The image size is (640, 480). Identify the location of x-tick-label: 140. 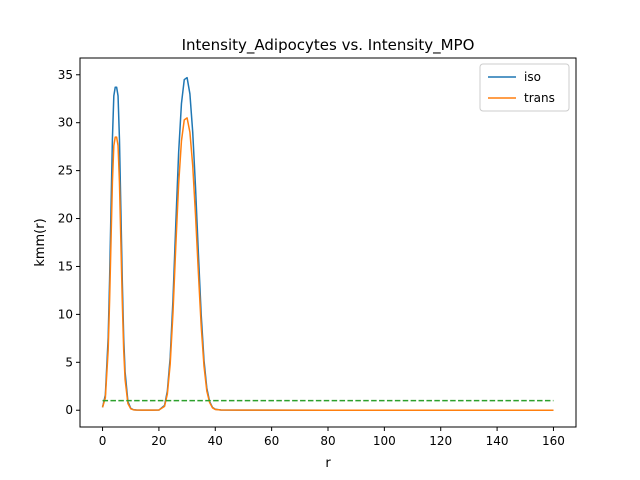
(497, 441).